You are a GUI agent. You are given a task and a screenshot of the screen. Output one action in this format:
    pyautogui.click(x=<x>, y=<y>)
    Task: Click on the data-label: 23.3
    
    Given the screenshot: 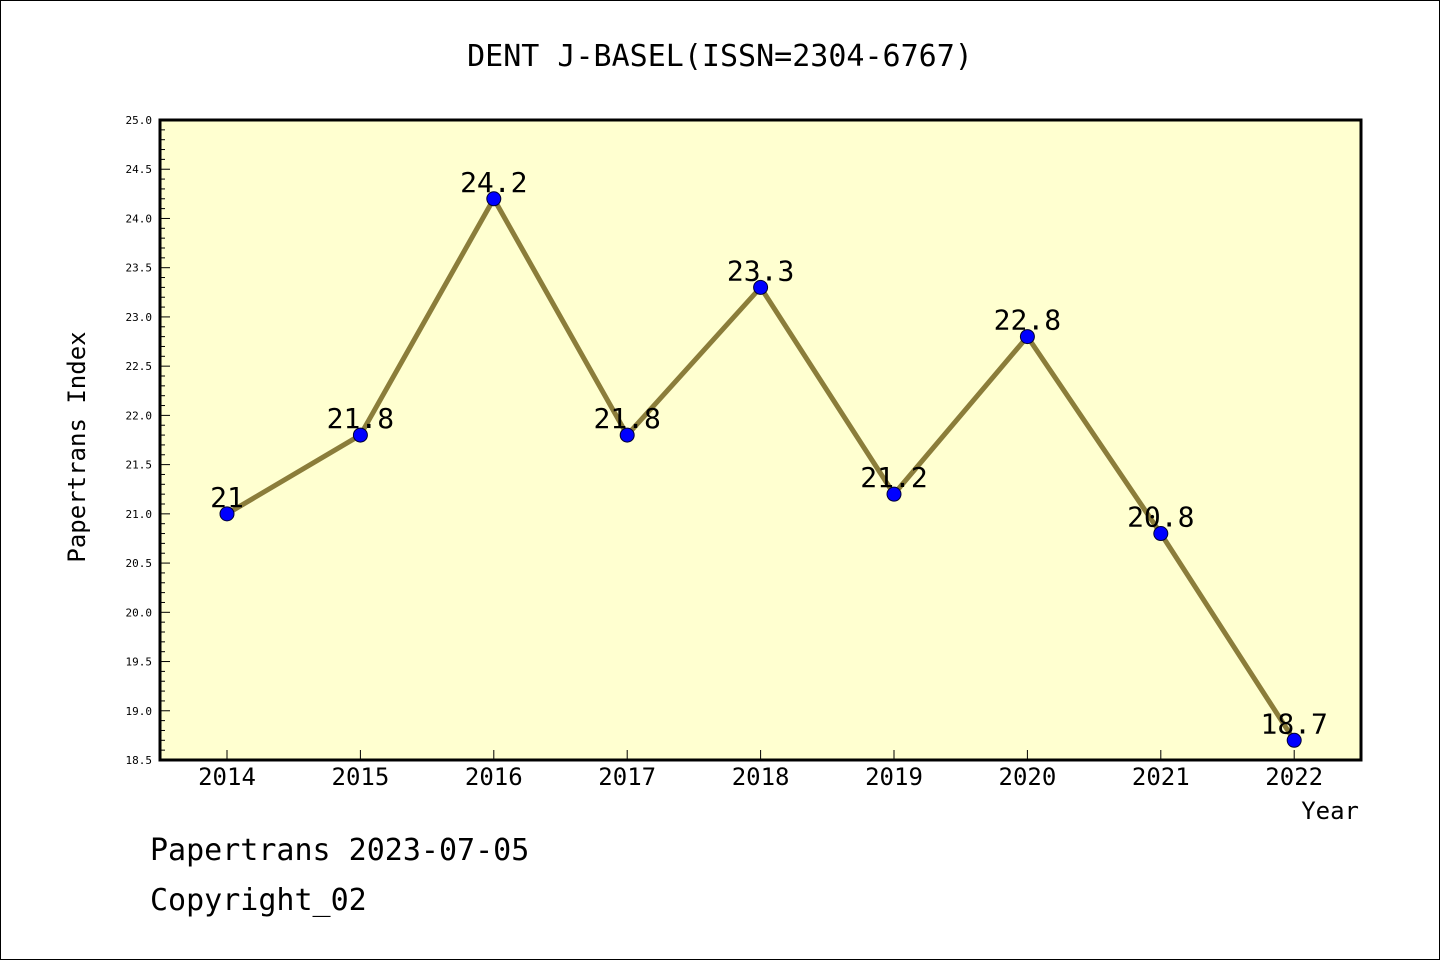 What is the action you would take?
    pyautogui.click(x=760, y=270)
    